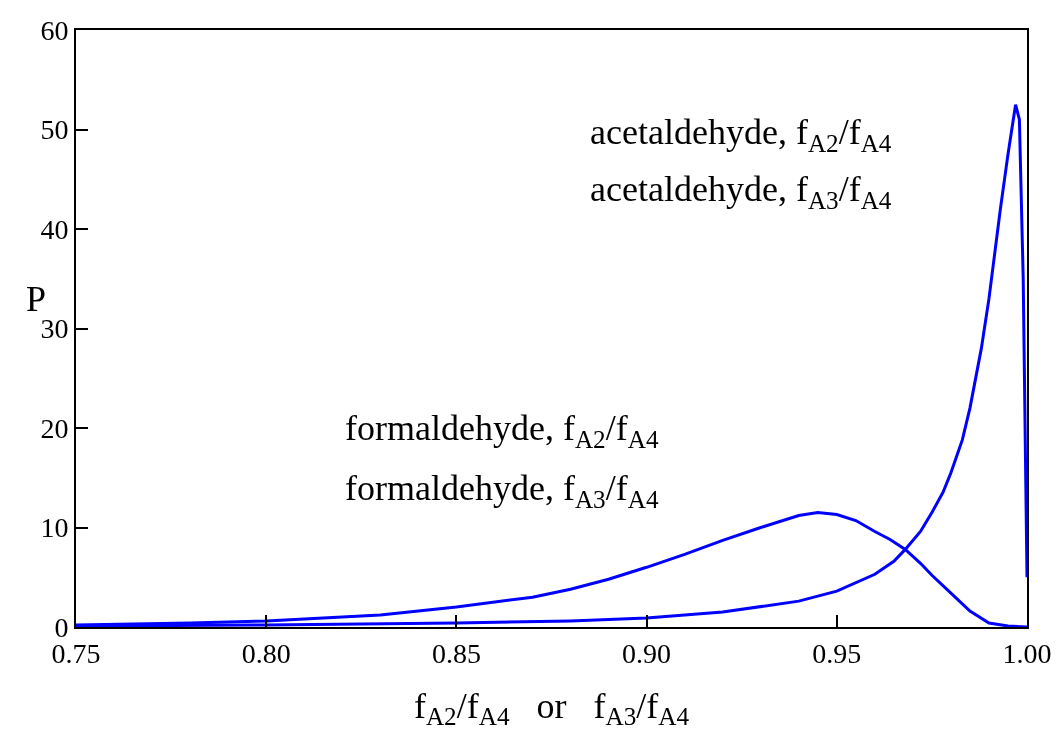 The height and width of the screenshot is (740, 1064). Describe the element at coordinates (502, 430) in the screenshot. I see `annotation: formaldehyde, f$_{A2}$/f$_{A4}$` at that location.